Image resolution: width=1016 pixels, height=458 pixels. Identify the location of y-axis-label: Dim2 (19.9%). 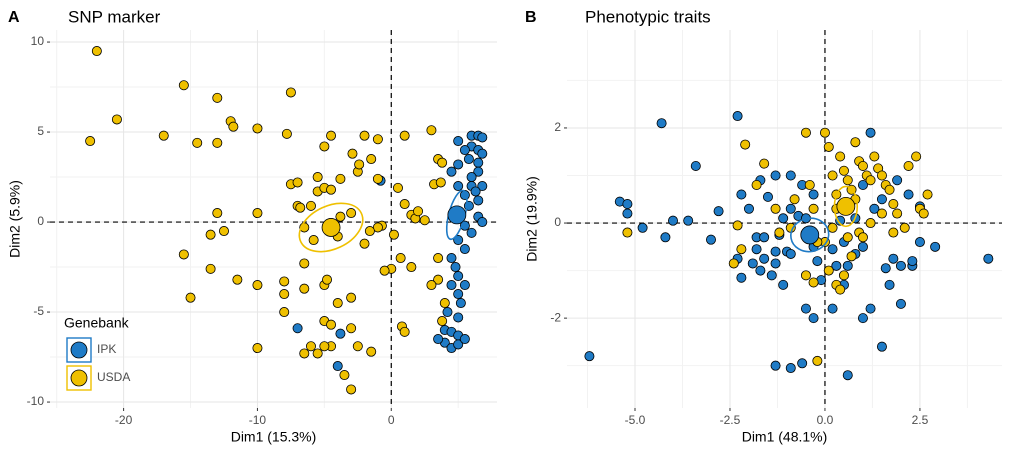
(532, 219).